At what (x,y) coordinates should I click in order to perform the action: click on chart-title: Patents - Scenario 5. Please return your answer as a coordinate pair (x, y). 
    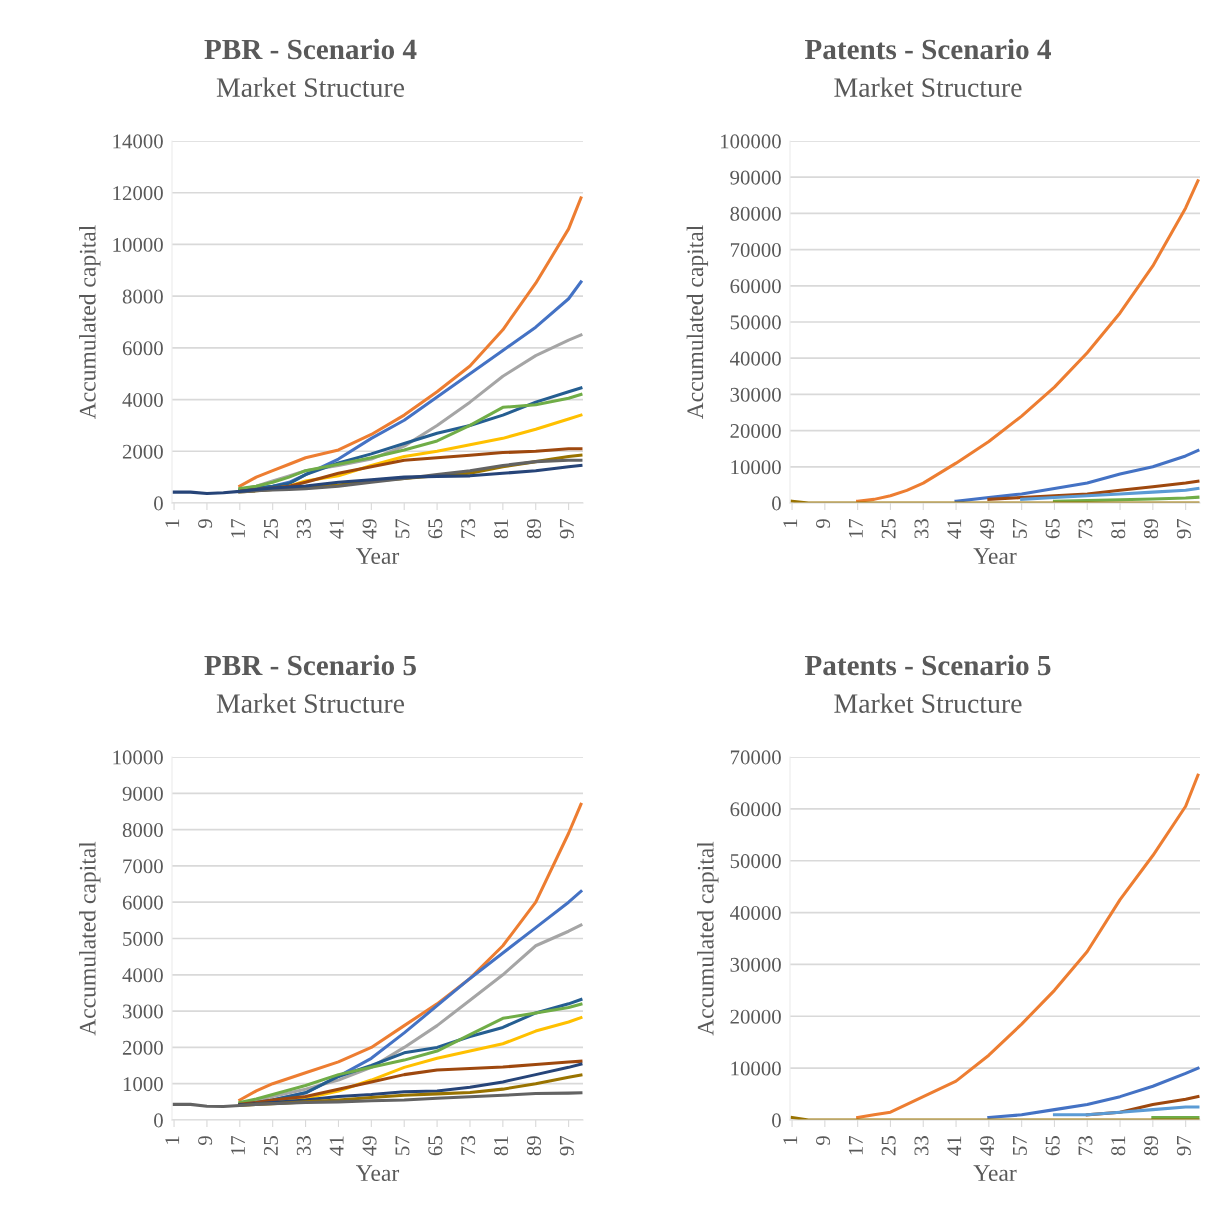
    Looking at the image, I should click on (927, 665).